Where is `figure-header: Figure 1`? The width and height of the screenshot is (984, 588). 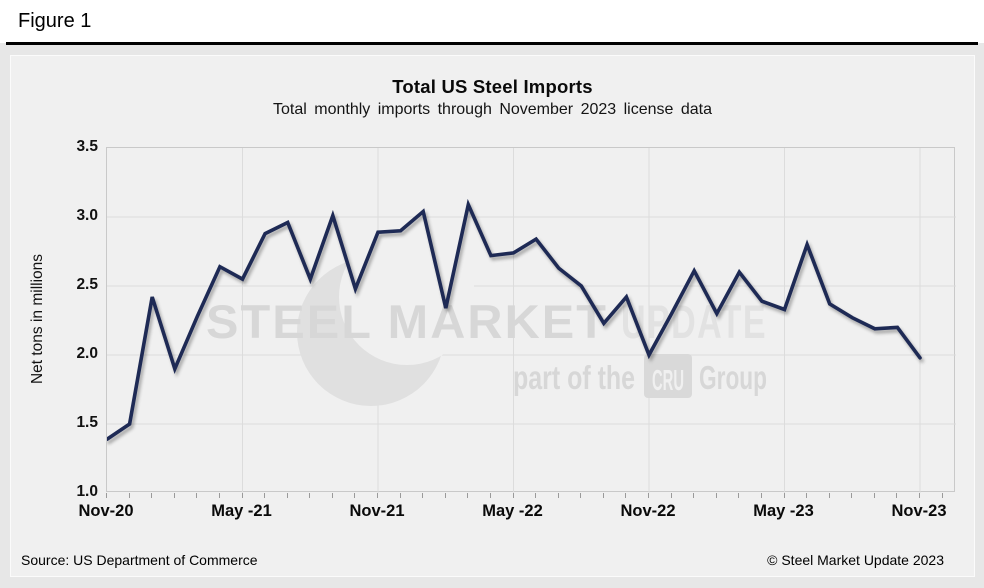 figure-header: Figure 1 is located at coordinates (492, 21).